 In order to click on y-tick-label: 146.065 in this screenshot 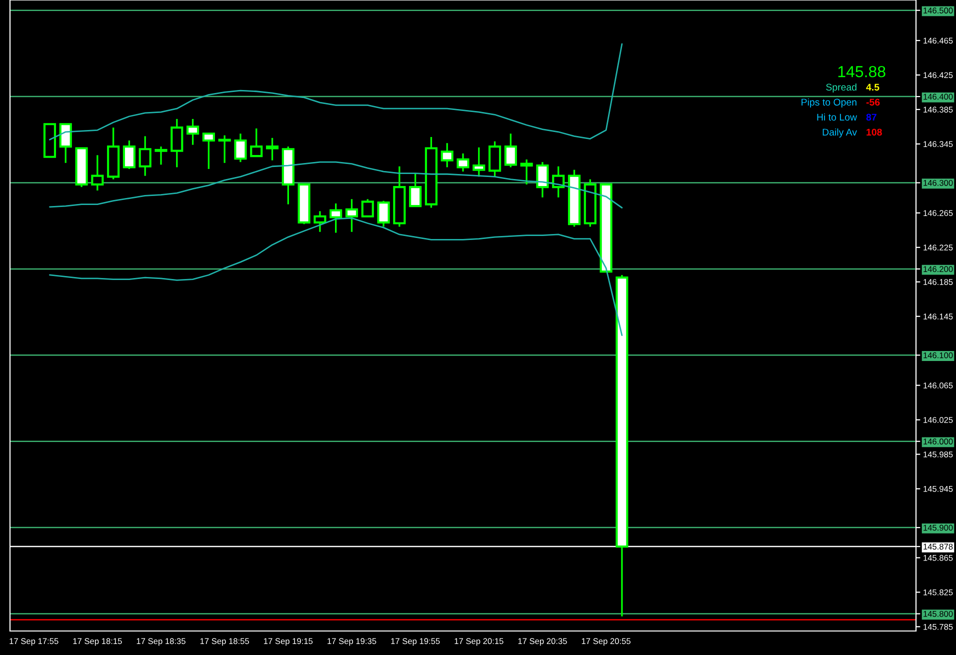, I will do `click(938, 385)`.